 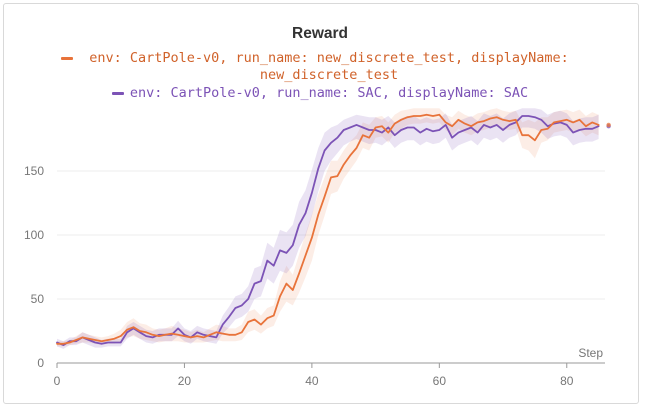 I want to click on y-tick-label-100: 100, so click(x=34, y=235).